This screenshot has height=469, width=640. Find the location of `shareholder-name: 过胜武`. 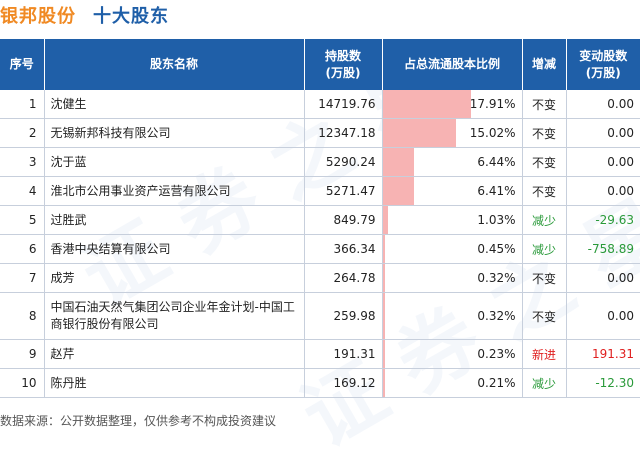

shareholder-name: 过胜武 is located at coordinates (174, 220).